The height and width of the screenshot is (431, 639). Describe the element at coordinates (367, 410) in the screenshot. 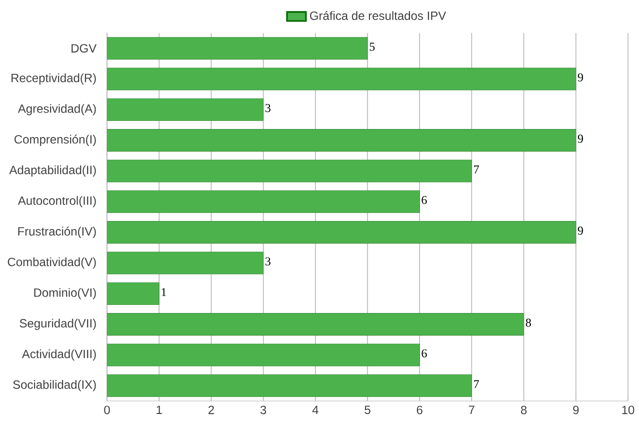

I see `x-tick-label: 5` at that location.